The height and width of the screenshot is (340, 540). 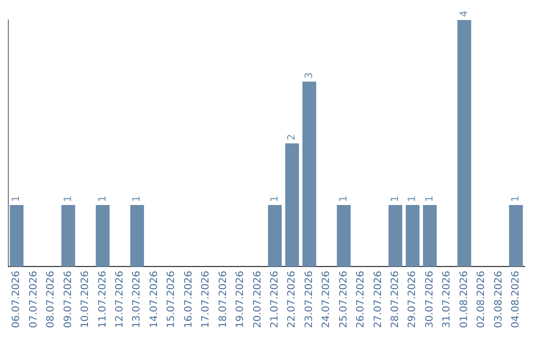 What do you see at coordinates (464, 299) in the screenshot?
I see `x-tick-label: 01.08.2026` at bounding box center [464, 299].